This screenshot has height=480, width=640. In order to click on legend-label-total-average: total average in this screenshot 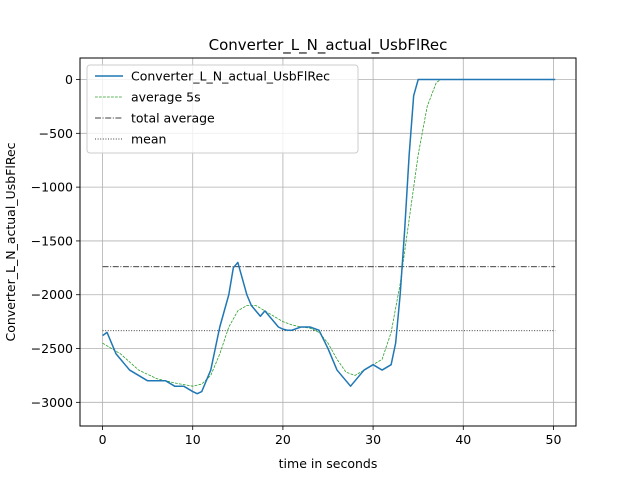, I will do `click(173, 118)`.